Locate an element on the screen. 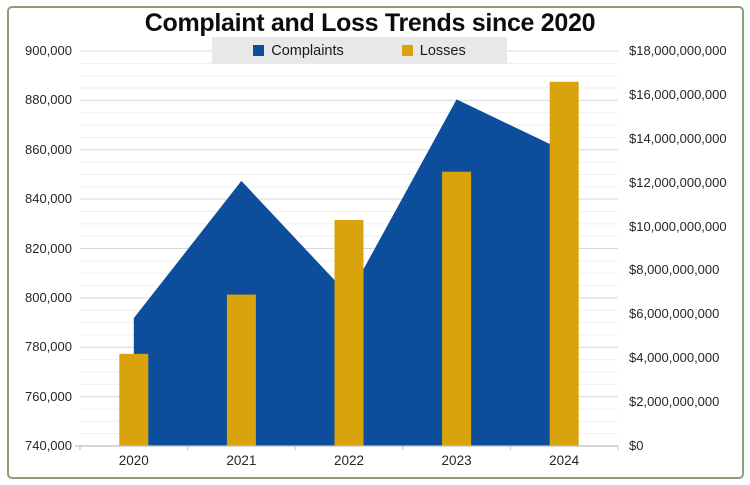 Image resolution: width=750 pixels, height=485 pixels. left-axis-tick-label: 880,000 is located at coordinates (48, 100).